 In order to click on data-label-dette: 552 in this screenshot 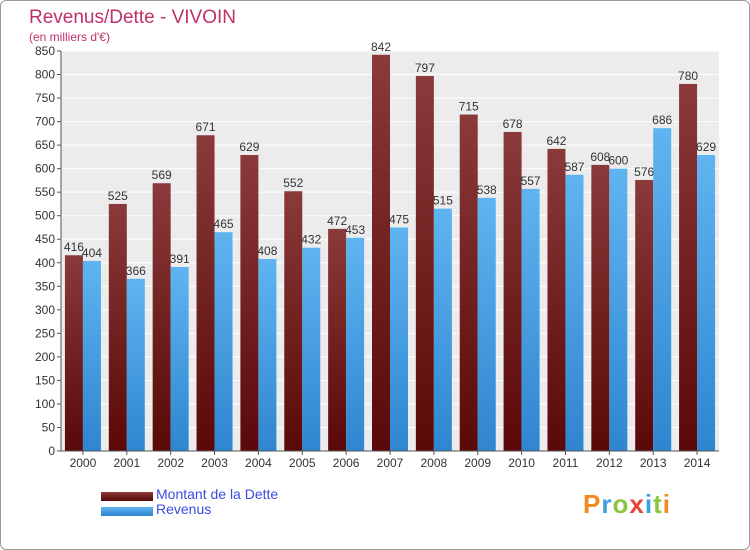, I will do `click(293, 183)`.